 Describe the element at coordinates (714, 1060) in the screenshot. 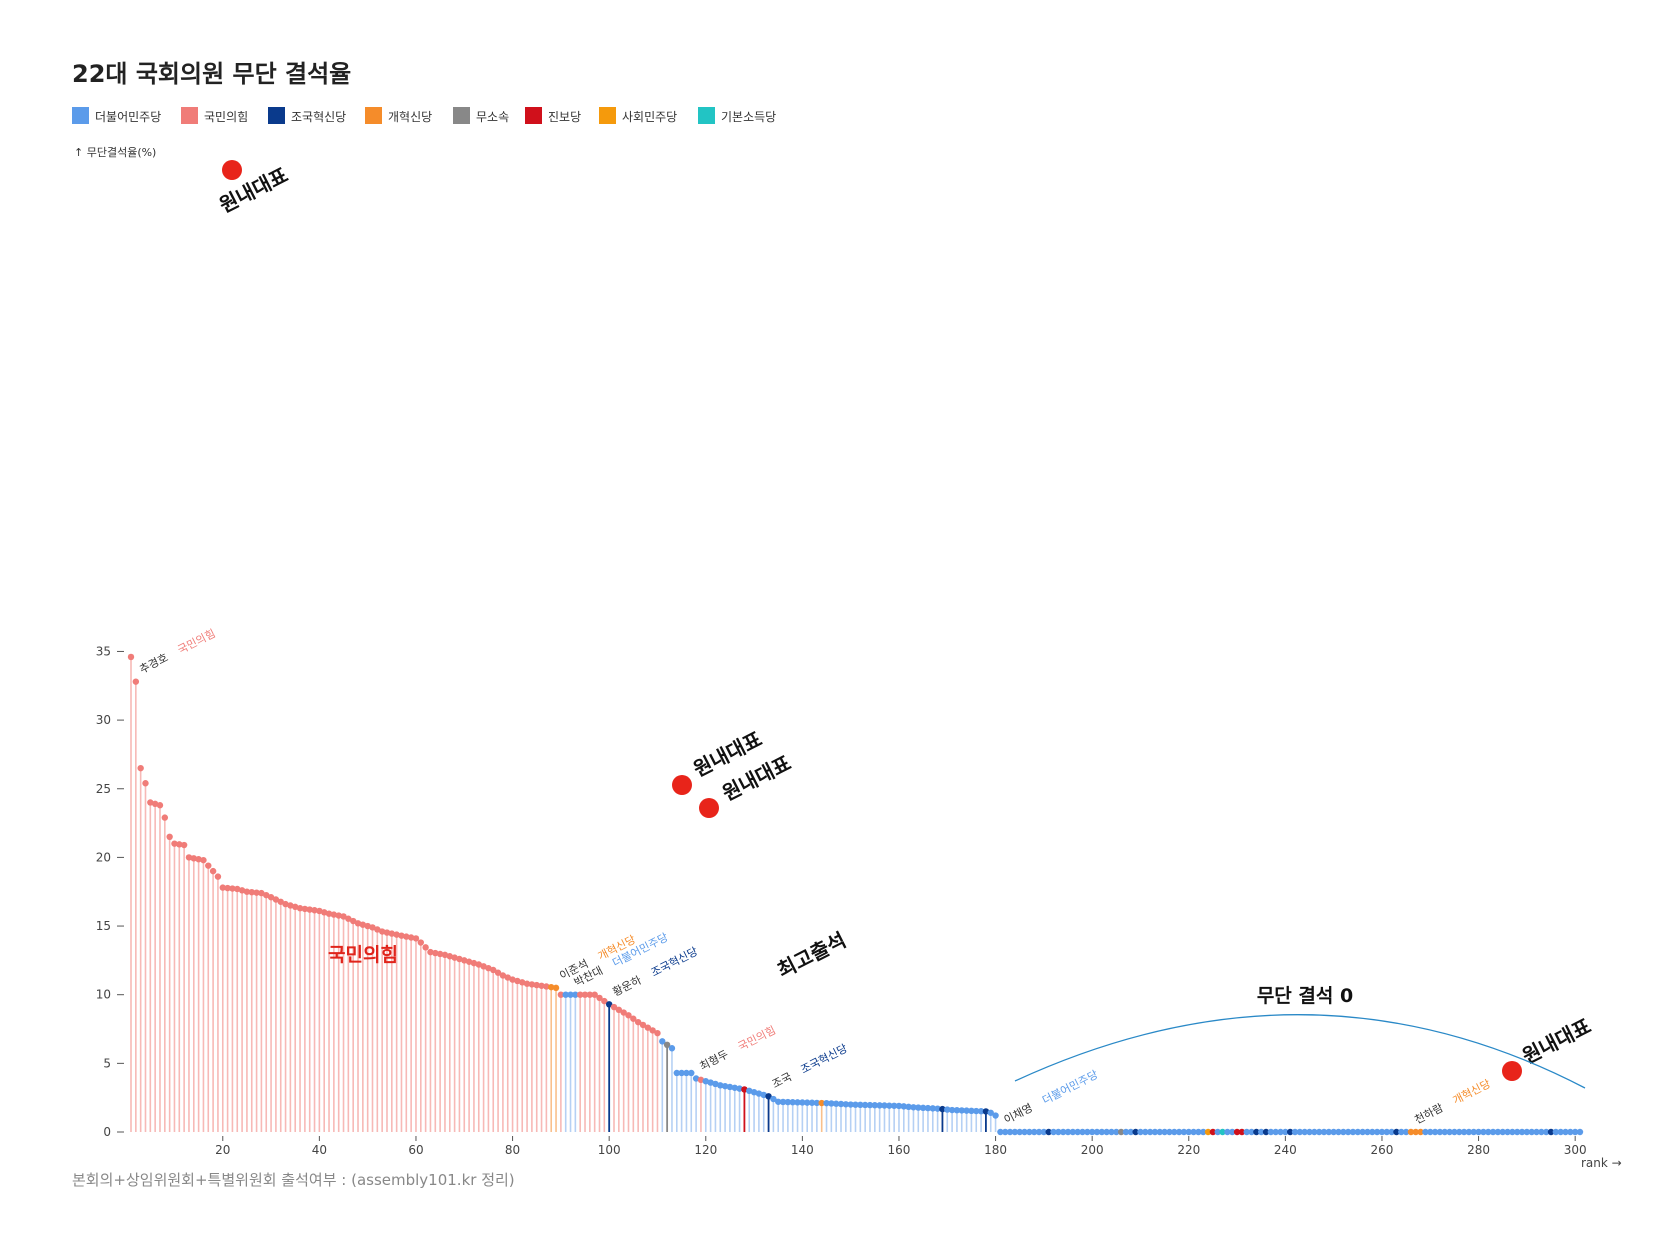

I see `member-name: 최형두` at that location.